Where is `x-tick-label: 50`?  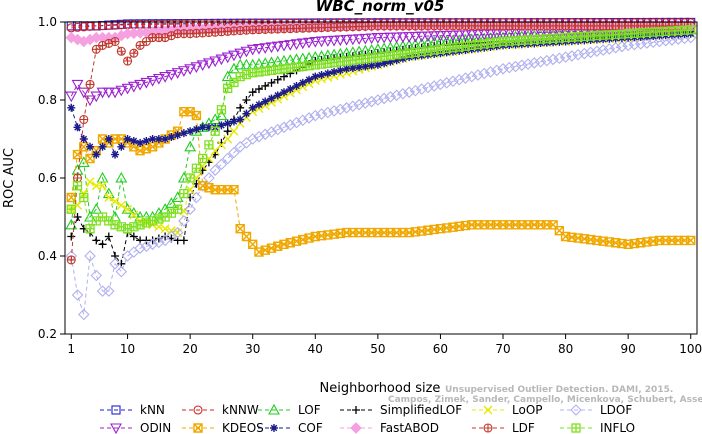
x-tick-label: 50 is located at coordinates (377, 349).